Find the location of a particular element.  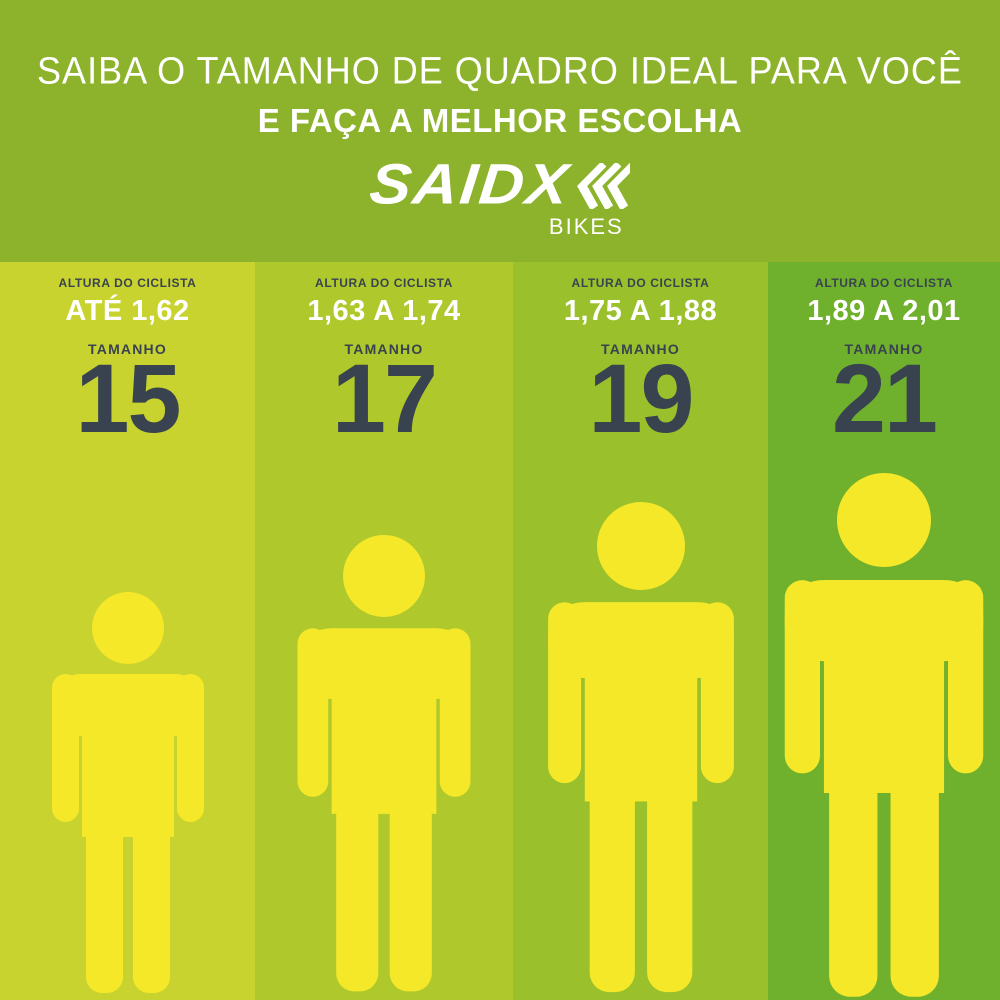

triple-chevron-left-icon is located at coordinates (603, 186).